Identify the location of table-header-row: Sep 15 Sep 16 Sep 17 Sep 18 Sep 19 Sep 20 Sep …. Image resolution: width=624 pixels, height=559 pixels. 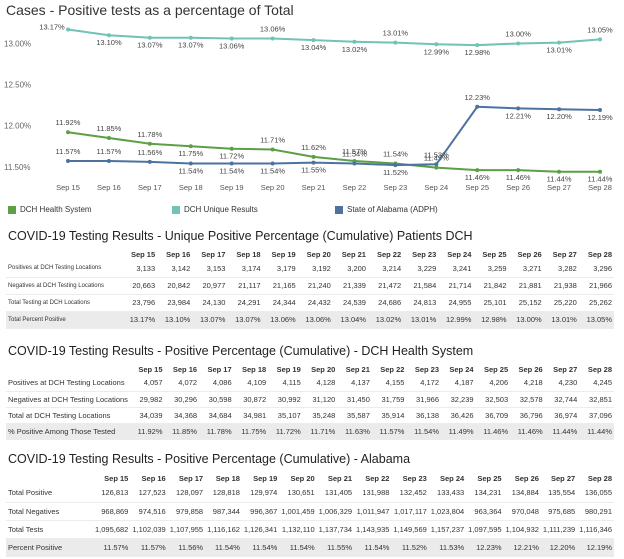
(310, 254).